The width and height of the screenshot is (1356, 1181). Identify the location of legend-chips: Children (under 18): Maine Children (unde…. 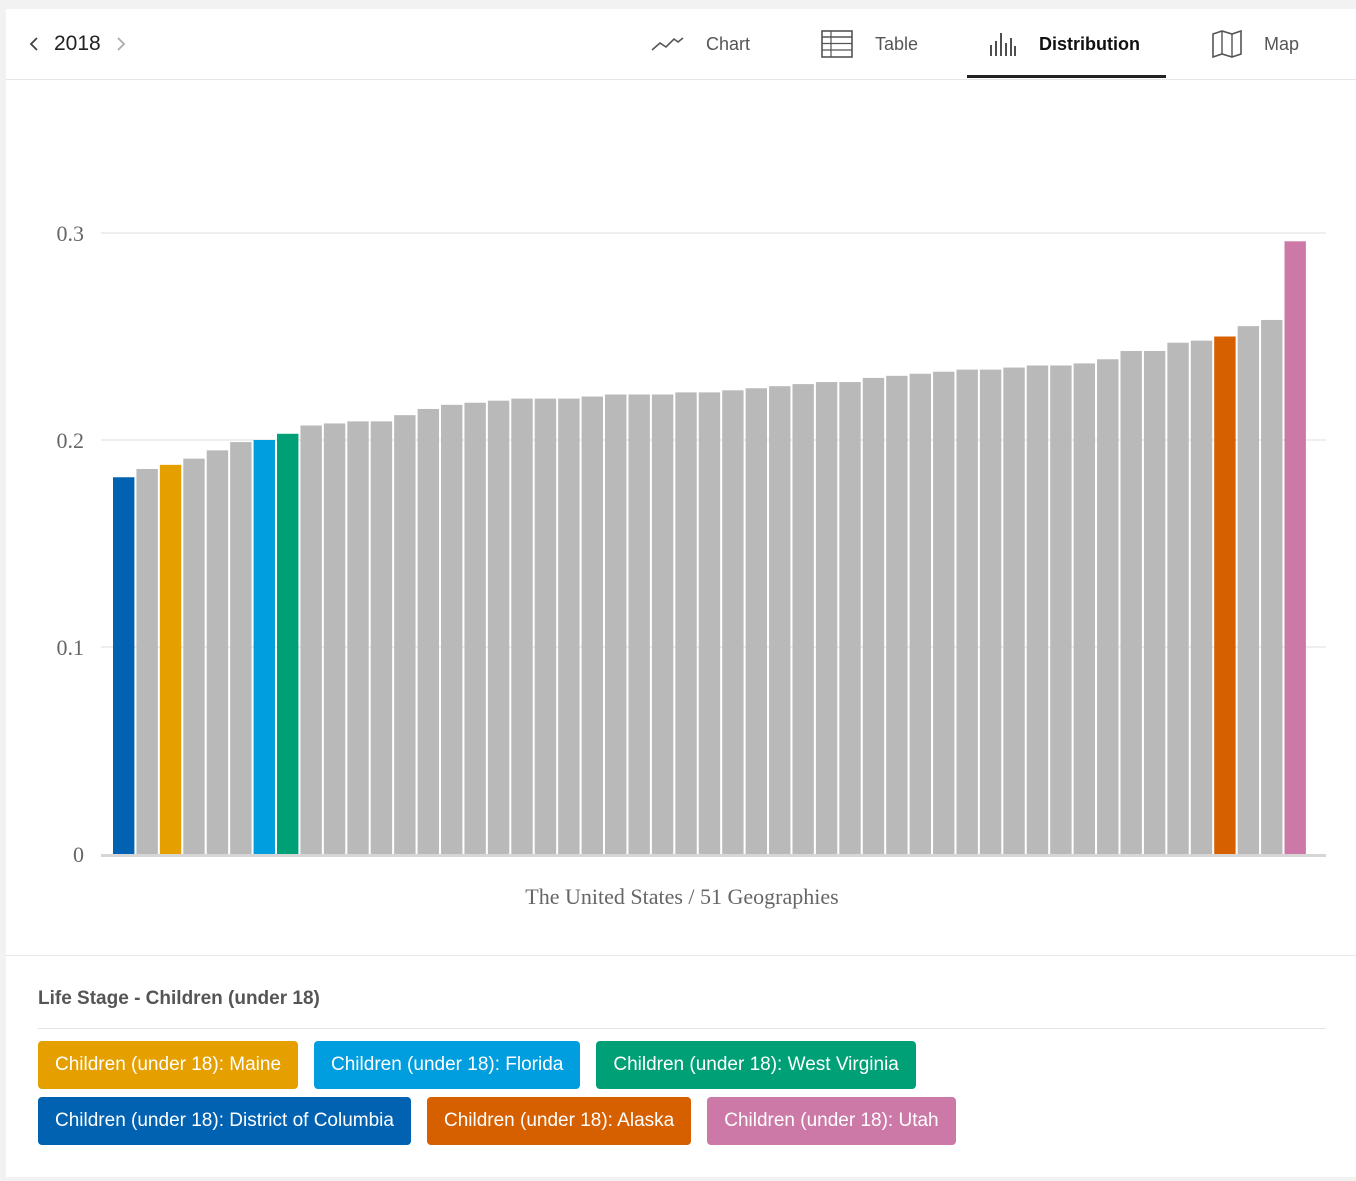
(688, 1097).